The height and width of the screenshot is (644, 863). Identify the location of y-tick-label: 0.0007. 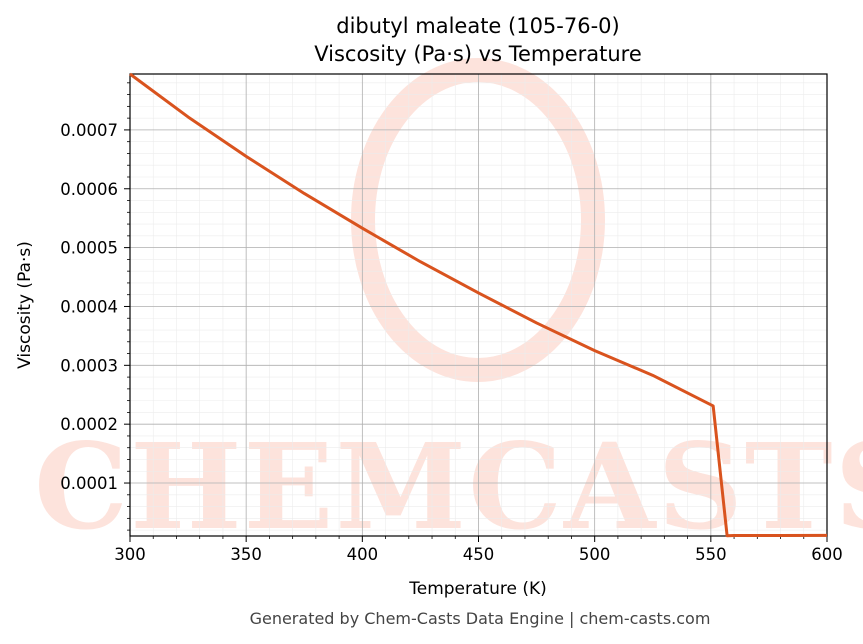
(89, 130).